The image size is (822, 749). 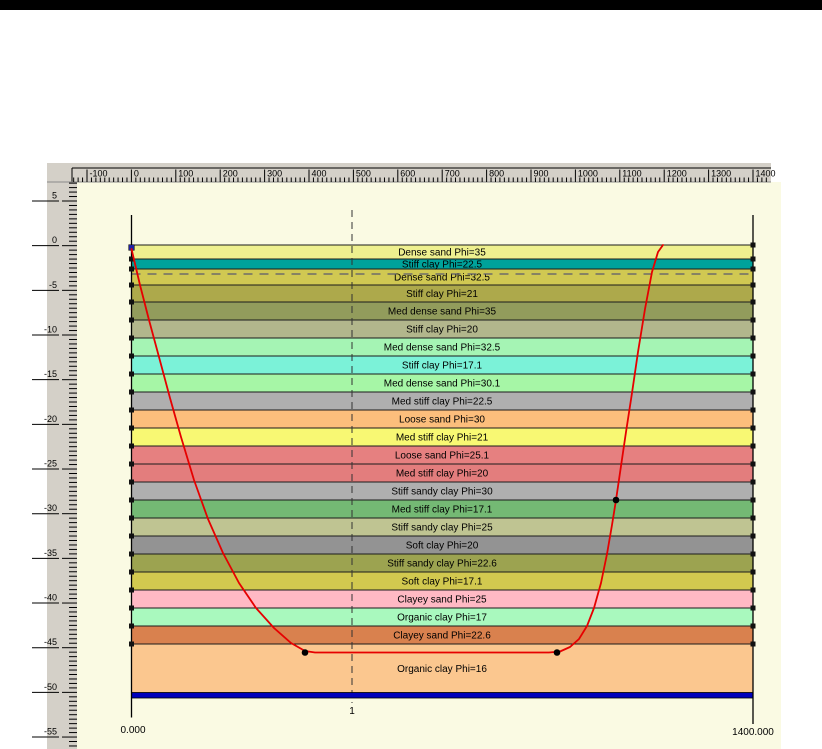 I want to click on soil-layer-label: Med stiff clay Phi=17.1, so click(x=442, y=510).